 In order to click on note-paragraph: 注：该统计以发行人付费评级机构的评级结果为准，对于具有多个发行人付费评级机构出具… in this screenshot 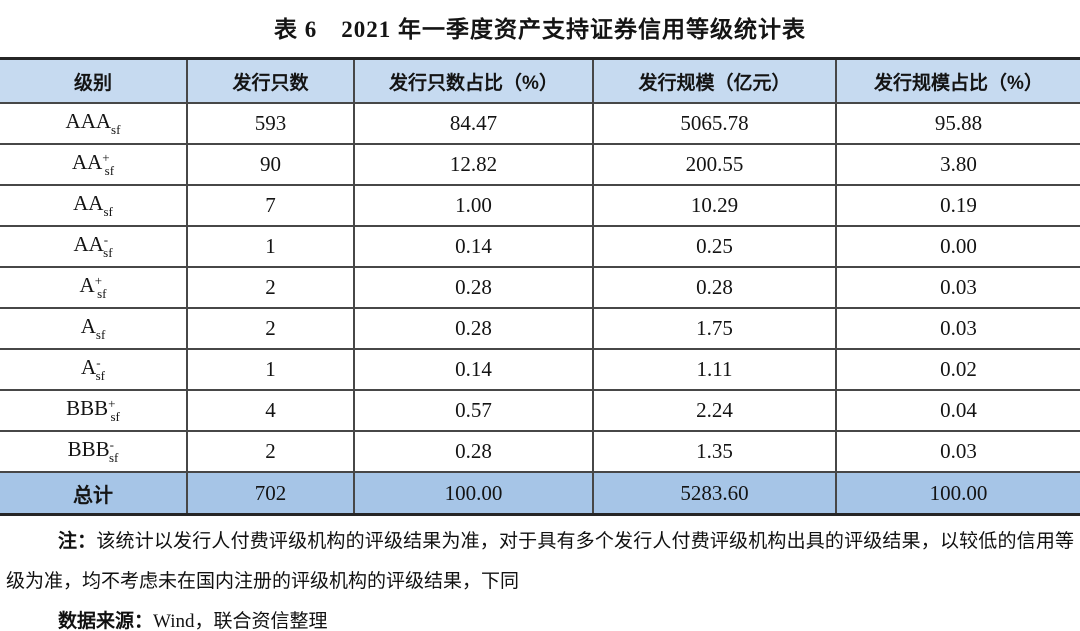, I will do `click(540, 562)`.